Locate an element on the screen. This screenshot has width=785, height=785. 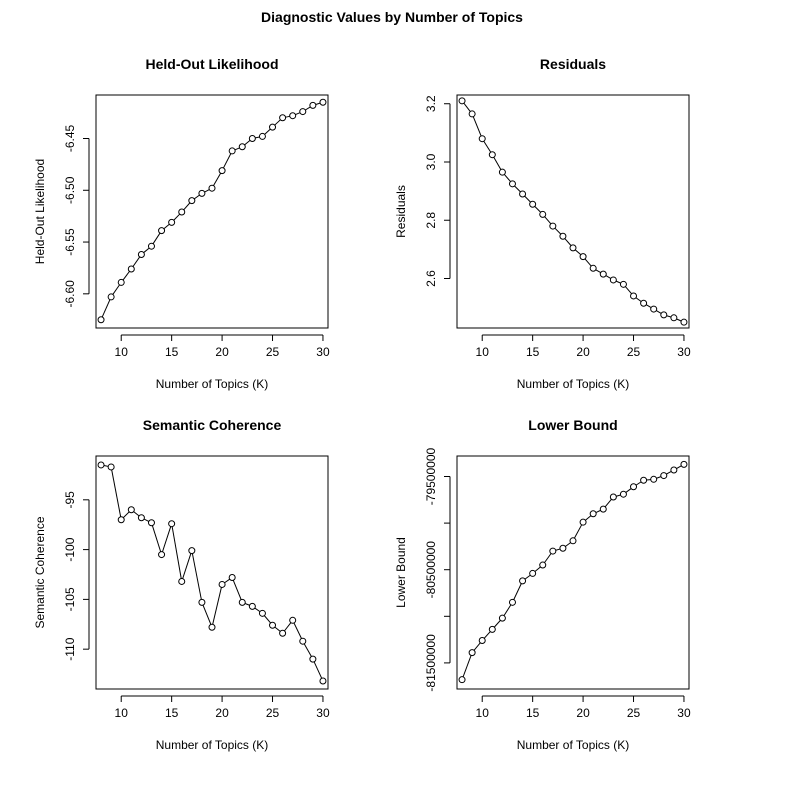
residuals-x-axis-label: Number of Topics (K) is located at coordinates (573, 384).